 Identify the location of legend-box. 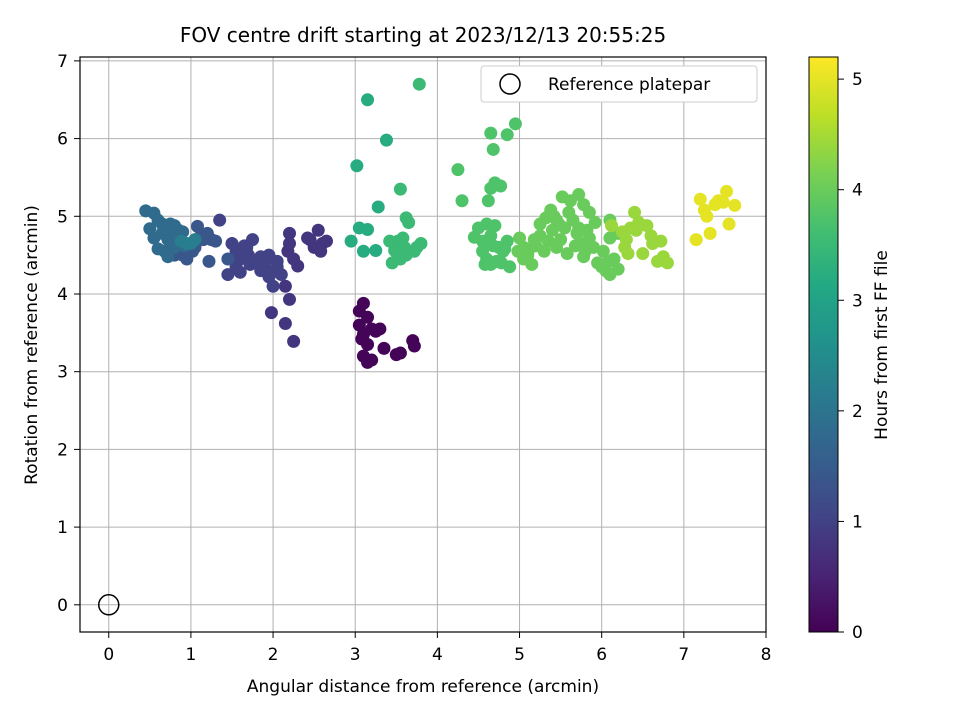
(619, 84).